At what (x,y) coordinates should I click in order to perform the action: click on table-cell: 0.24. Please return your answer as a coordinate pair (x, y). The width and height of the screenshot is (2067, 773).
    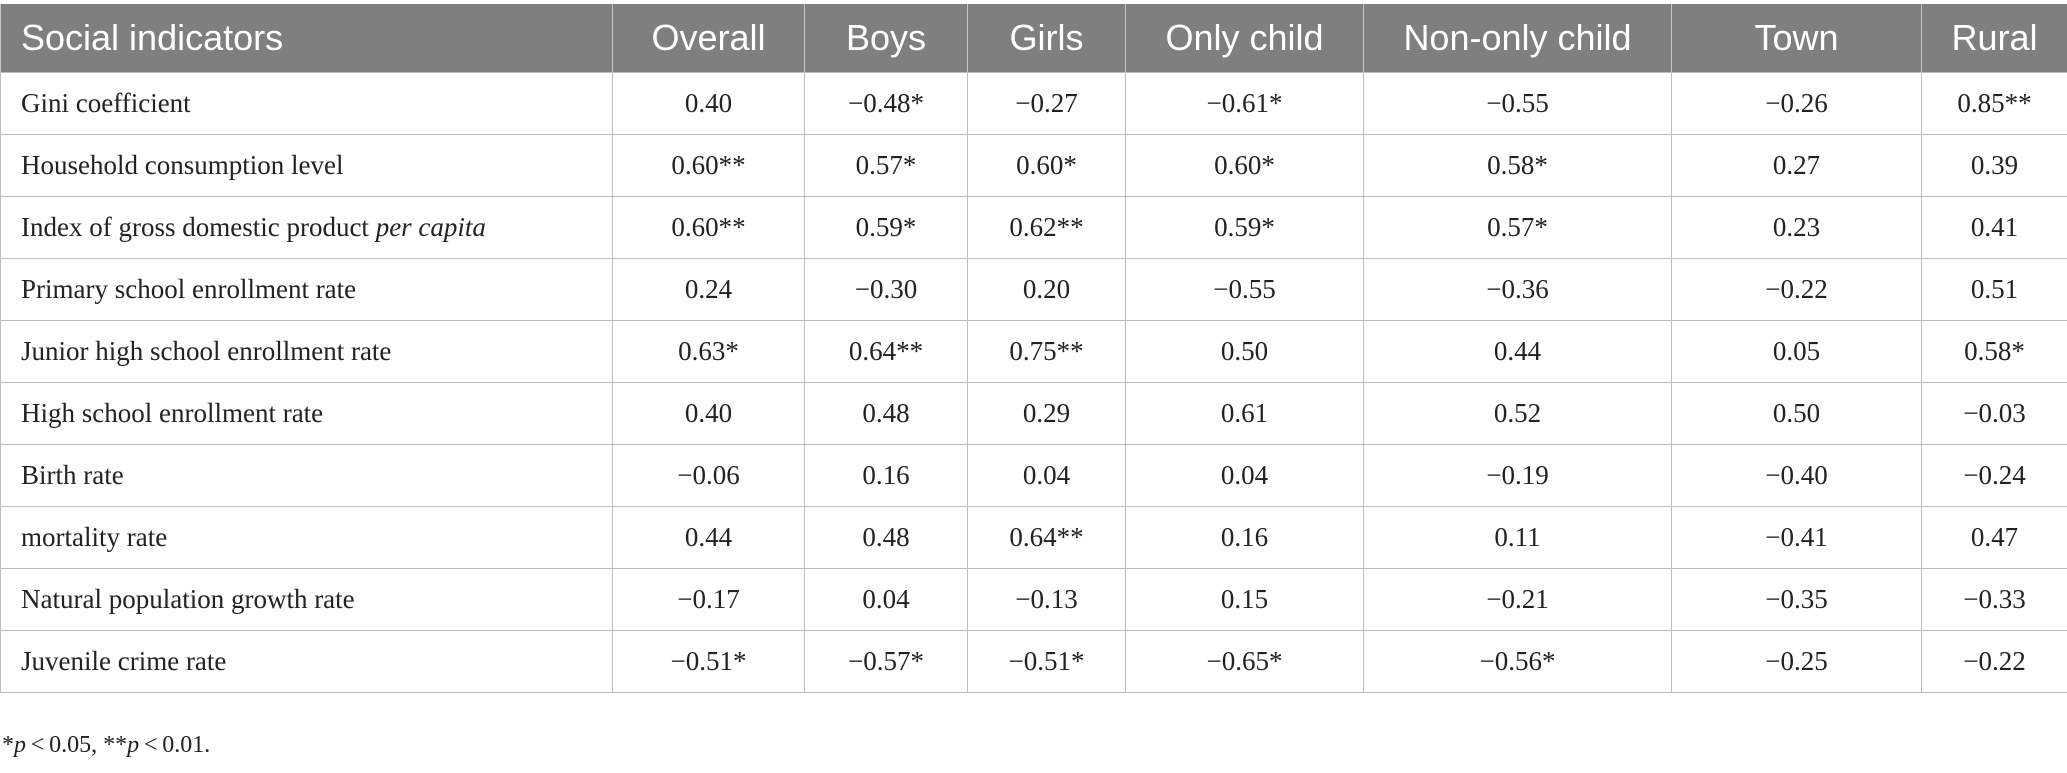
    Looking at the image, I should click on (708, 289).